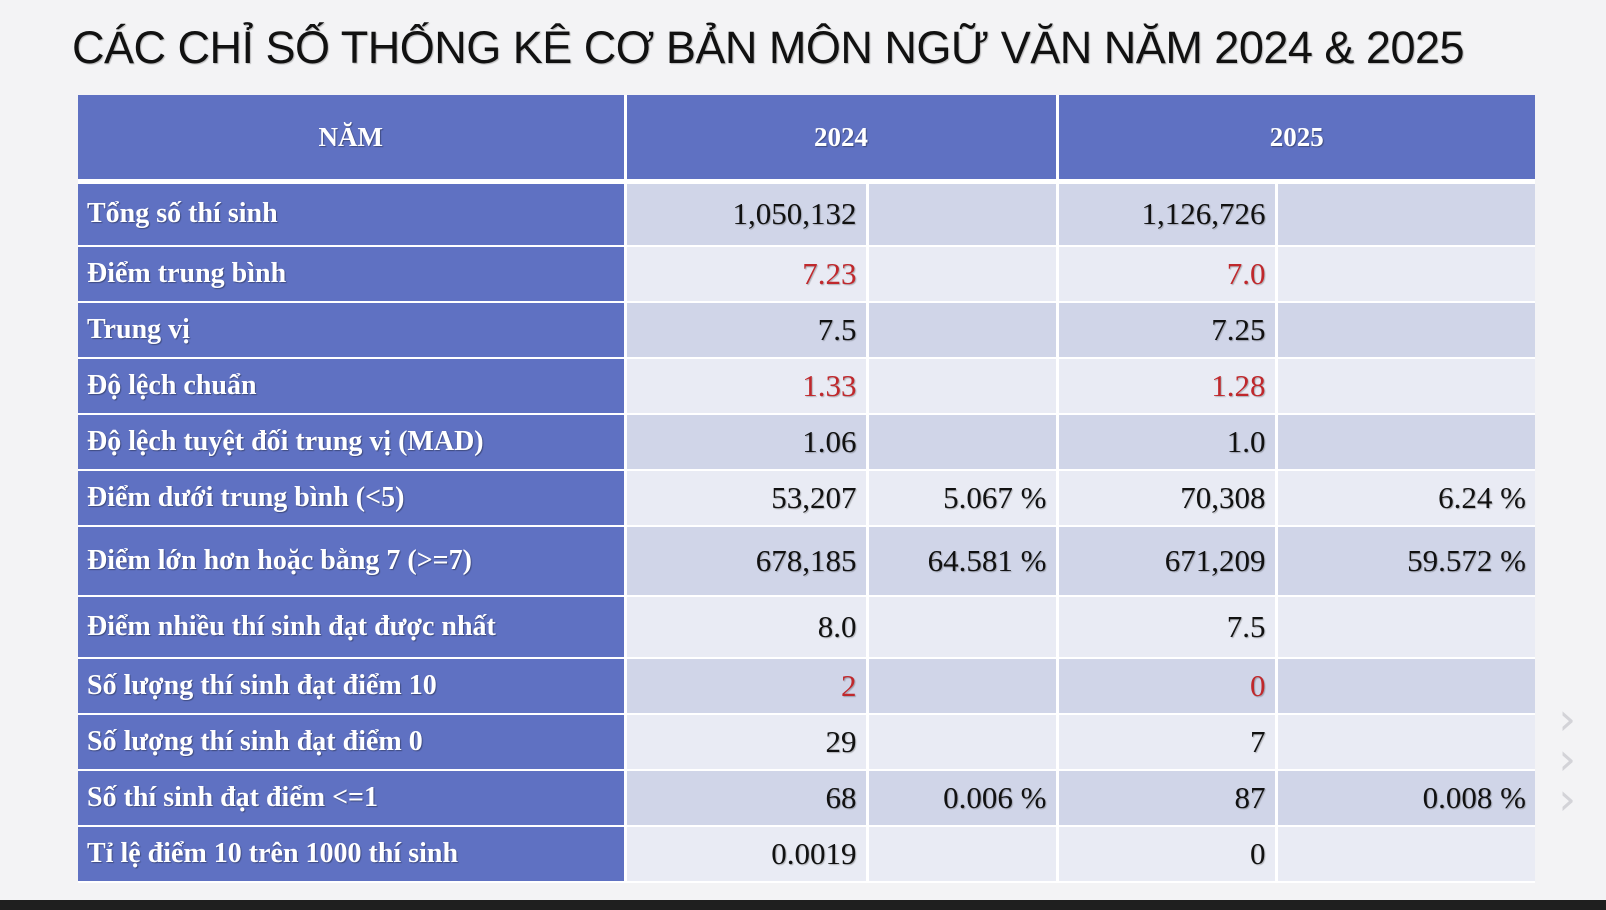 The width and height of the screenshot is (1606, 910). I want to click on row-label: Trung vị, so click(352, 330).